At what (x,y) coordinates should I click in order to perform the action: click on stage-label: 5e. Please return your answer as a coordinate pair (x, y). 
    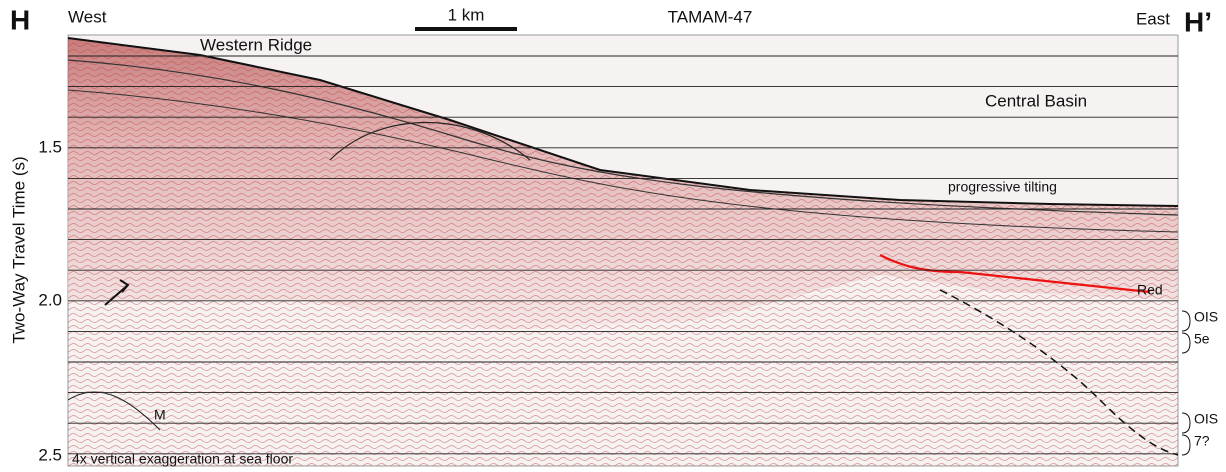
    Looking at the image, I should click on (1202, 339).